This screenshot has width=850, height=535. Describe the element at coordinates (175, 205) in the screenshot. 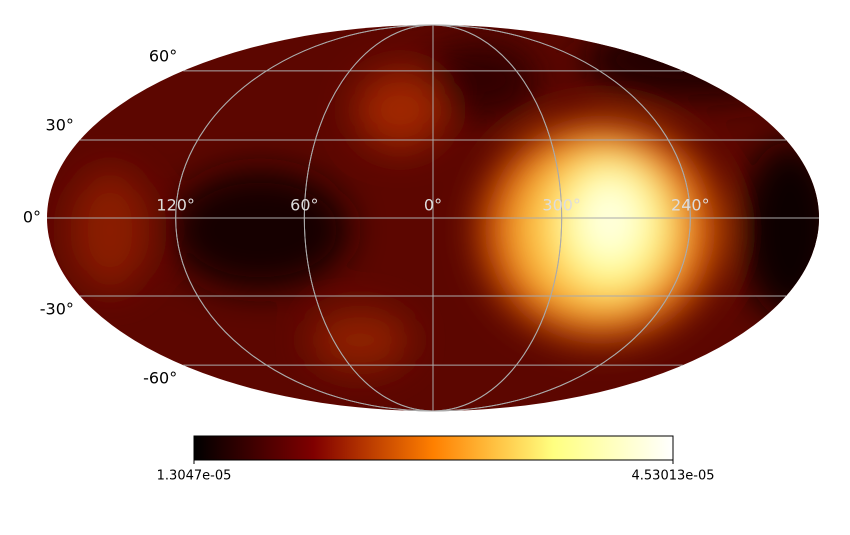

I see `lon-tick-label: 120°` at that location.